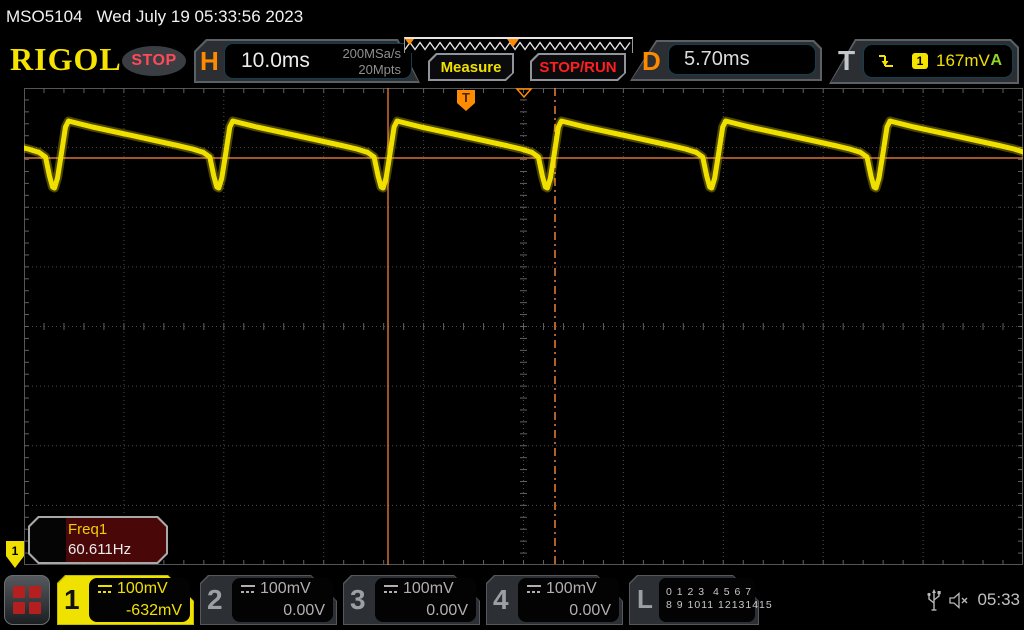  What do you see at coordinates (200, 16) in the screenshot?
I see `datetime-text: Wed July 19 05:33:56 2023` at bounding box center [200, 16].